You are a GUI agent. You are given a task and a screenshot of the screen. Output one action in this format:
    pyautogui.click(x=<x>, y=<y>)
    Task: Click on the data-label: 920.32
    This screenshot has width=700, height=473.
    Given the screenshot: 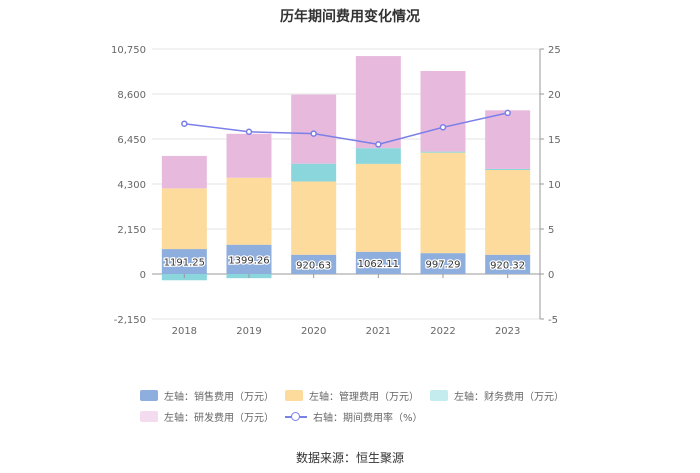 What is the action you would take?
    pyautogui.click(x=507, y=265)
    